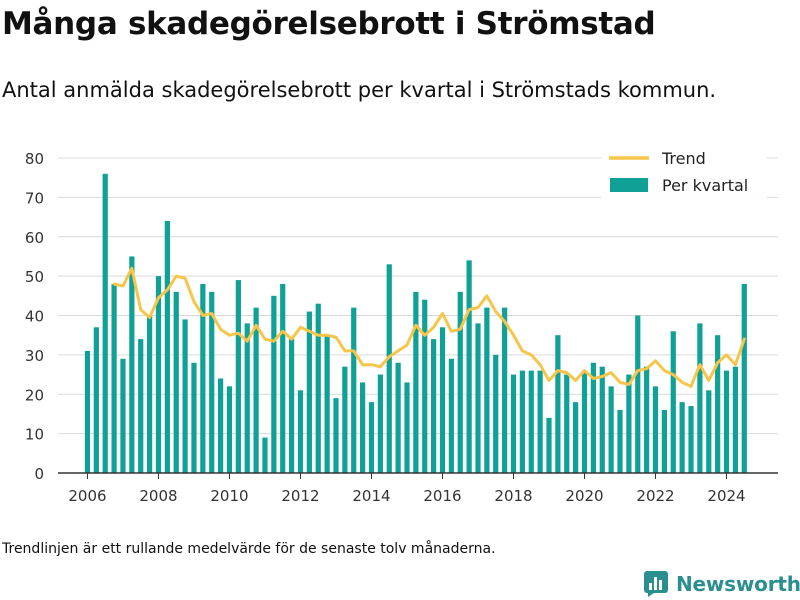  Describe the element at coordinates (300, 496) in the screenshot. I see `x-tick-label: 2012` at that location.